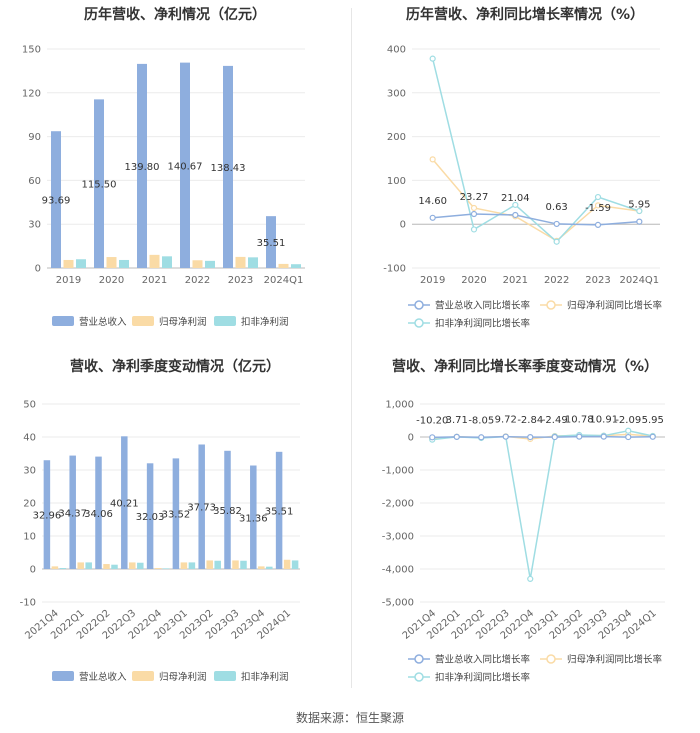 The image size is (700, 733). I want to click on y-tick-label: 300, so click(396, 93).